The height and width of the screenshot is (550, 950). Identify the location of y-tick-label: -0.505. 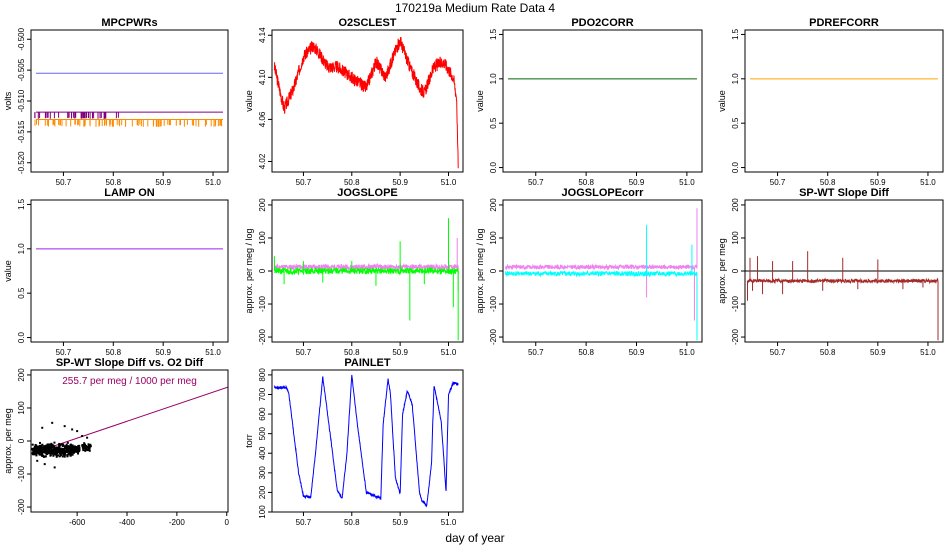
(21, 69).